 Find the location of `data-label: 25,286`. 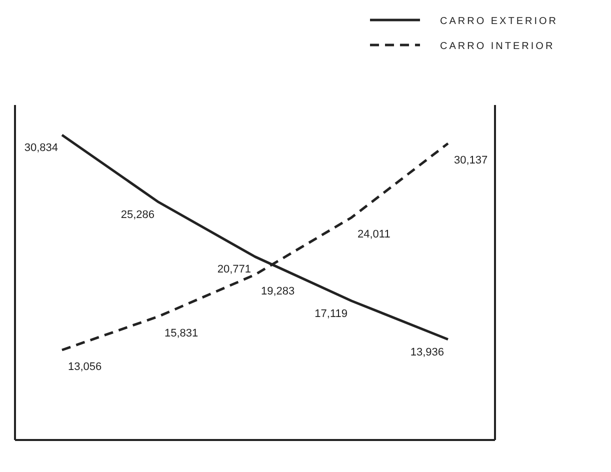

data-label: 25,286 is located at coordinates (137, 215).